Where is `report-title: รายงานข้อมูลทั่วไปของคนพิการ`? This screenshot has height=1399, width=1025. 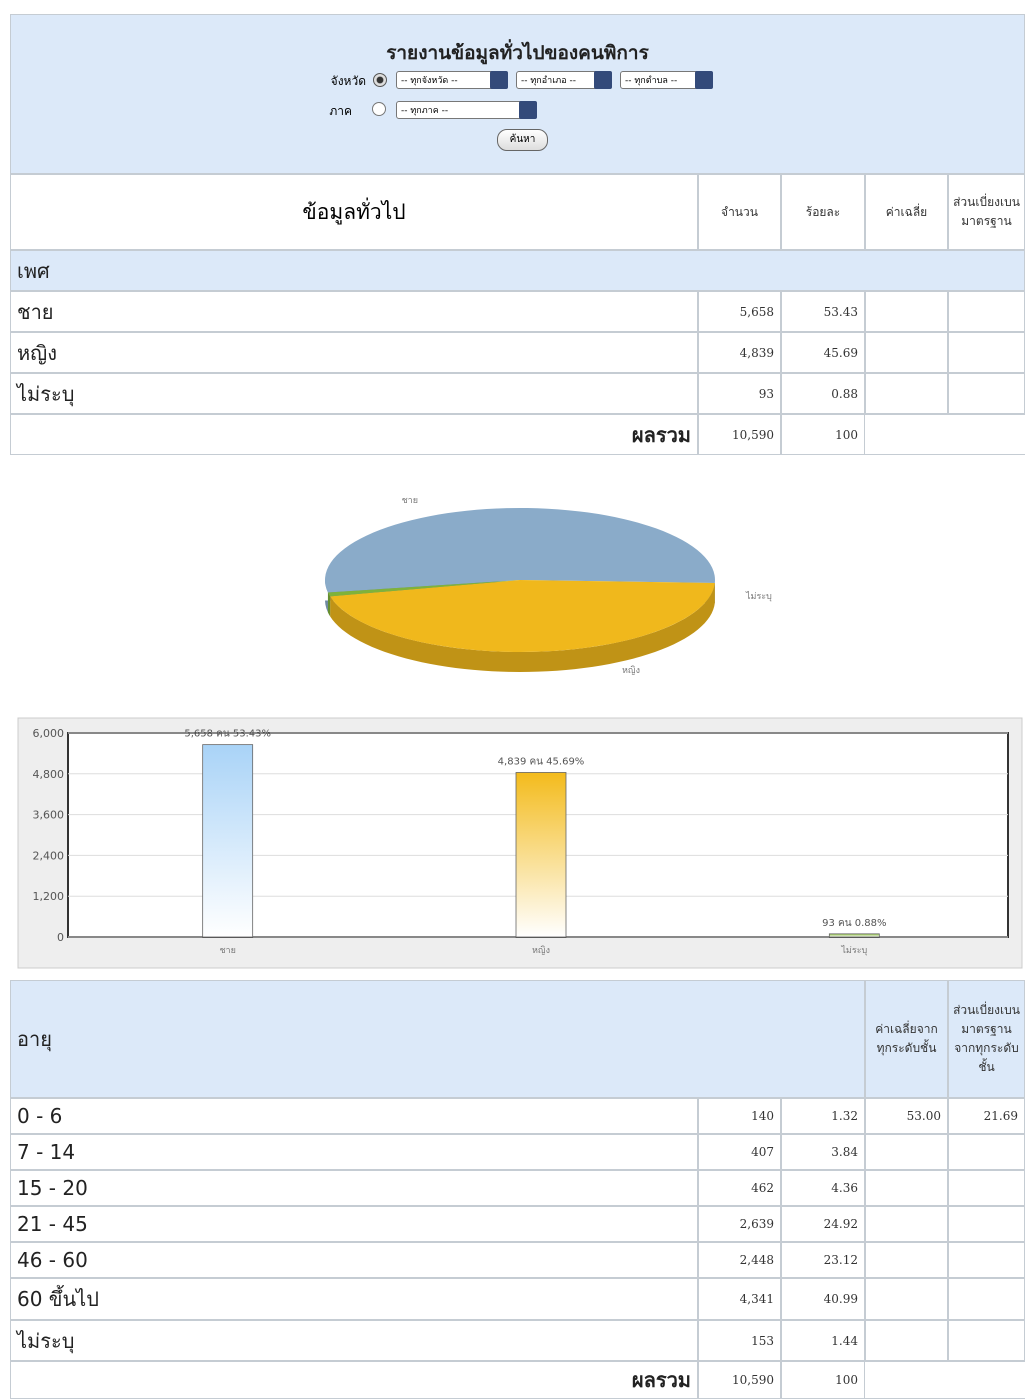
report-title: รายงานข้อมูลทั่วไปของคนพิการ is located at coordinates (517, 53).